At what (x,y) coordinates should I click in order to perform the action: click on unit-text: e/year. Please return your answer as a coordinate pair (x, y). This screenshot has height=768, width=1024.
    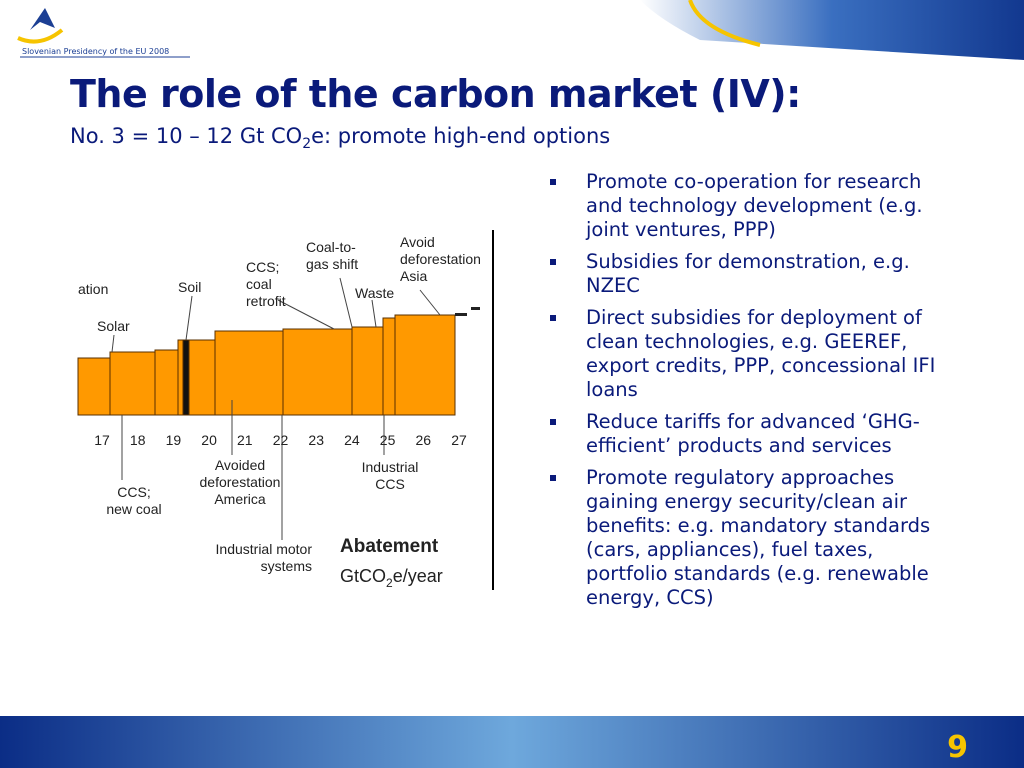
    Looking at the image, I should click on (418, 576).